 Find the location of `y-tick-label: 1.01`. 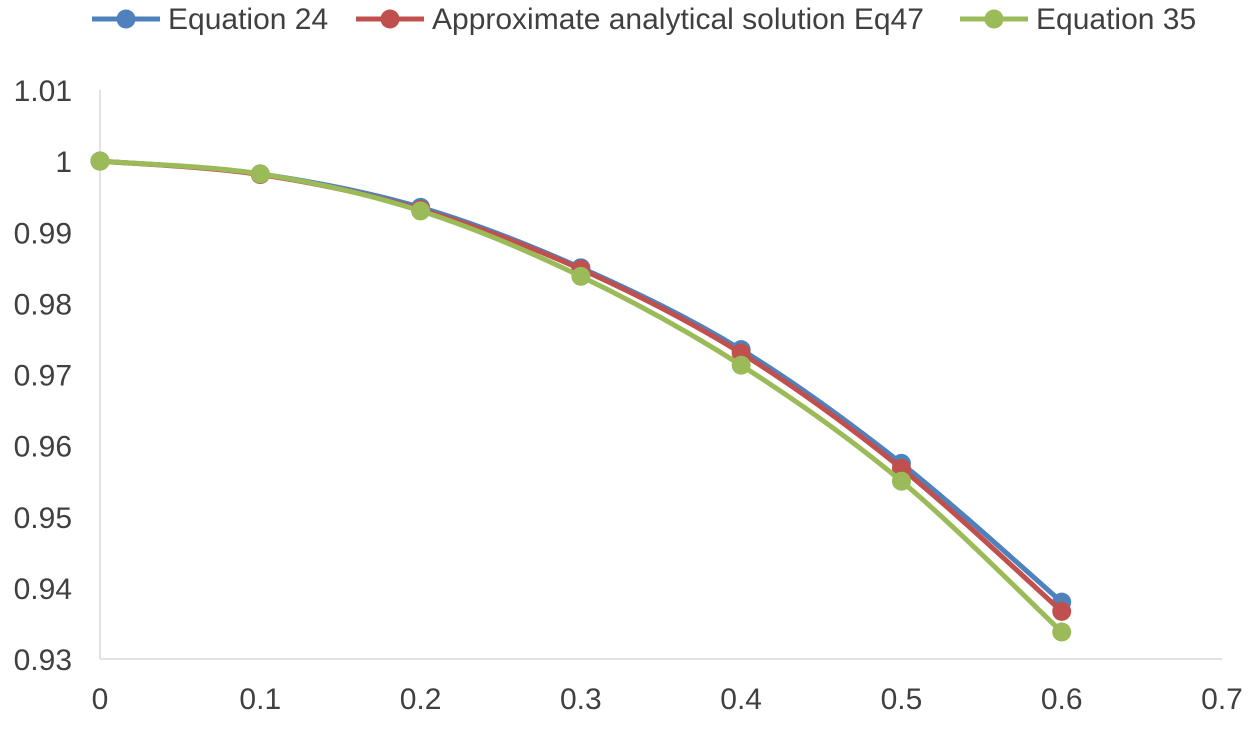

y-tick-label: 1.01 is located at coordinates (43, 91).